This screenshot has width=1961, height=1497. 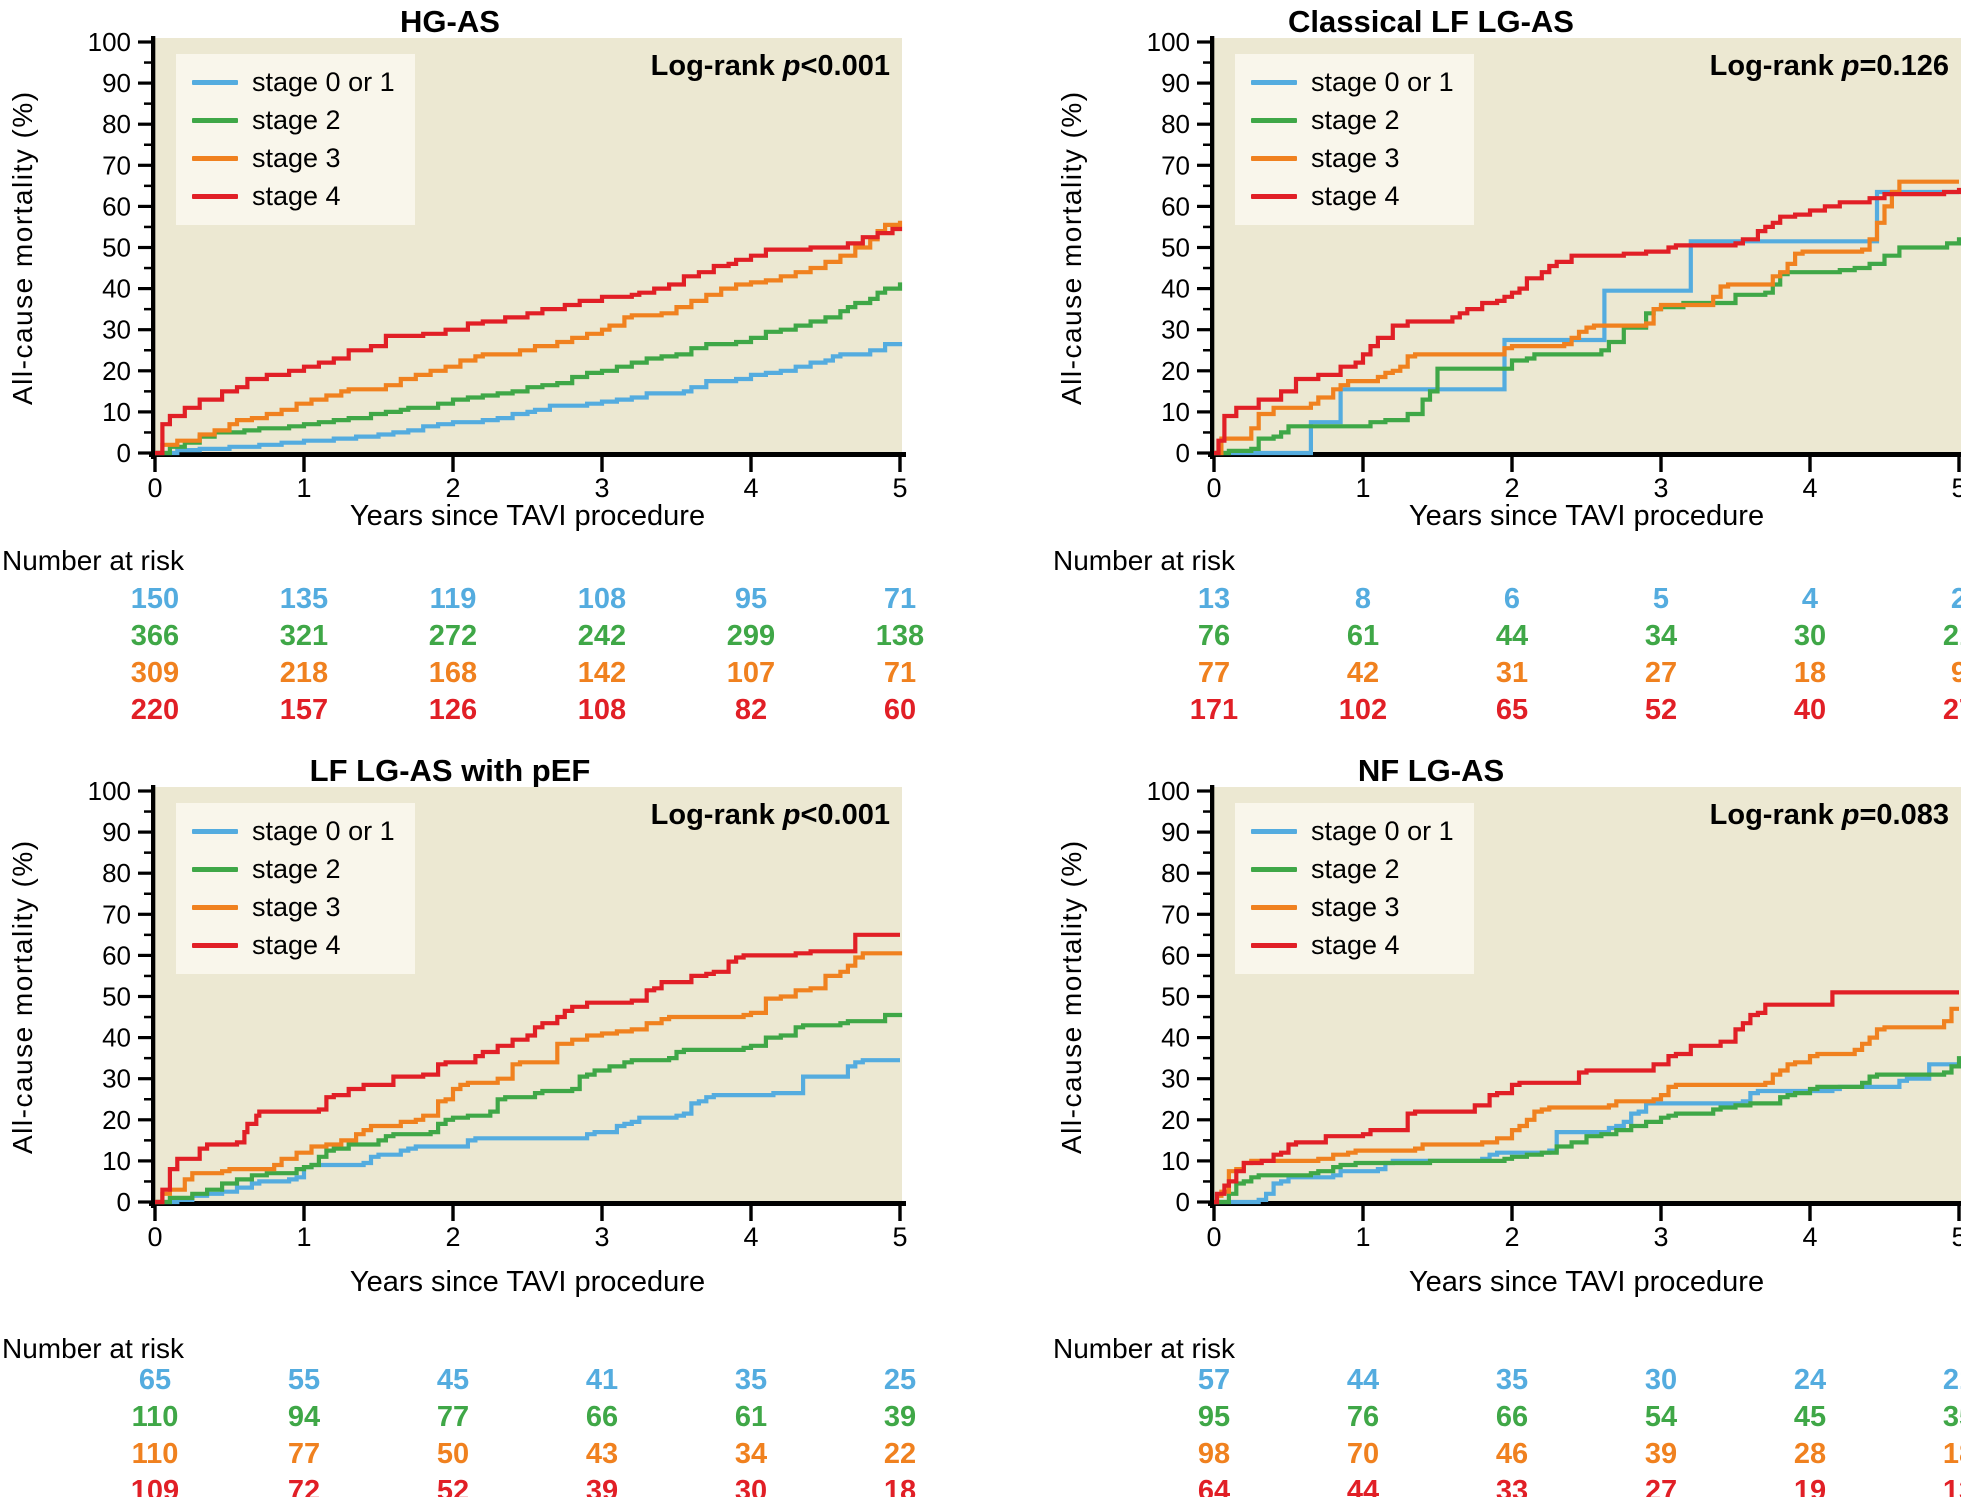 I want to click on risk-count-stage2: 242, so click(x=602, y=636).